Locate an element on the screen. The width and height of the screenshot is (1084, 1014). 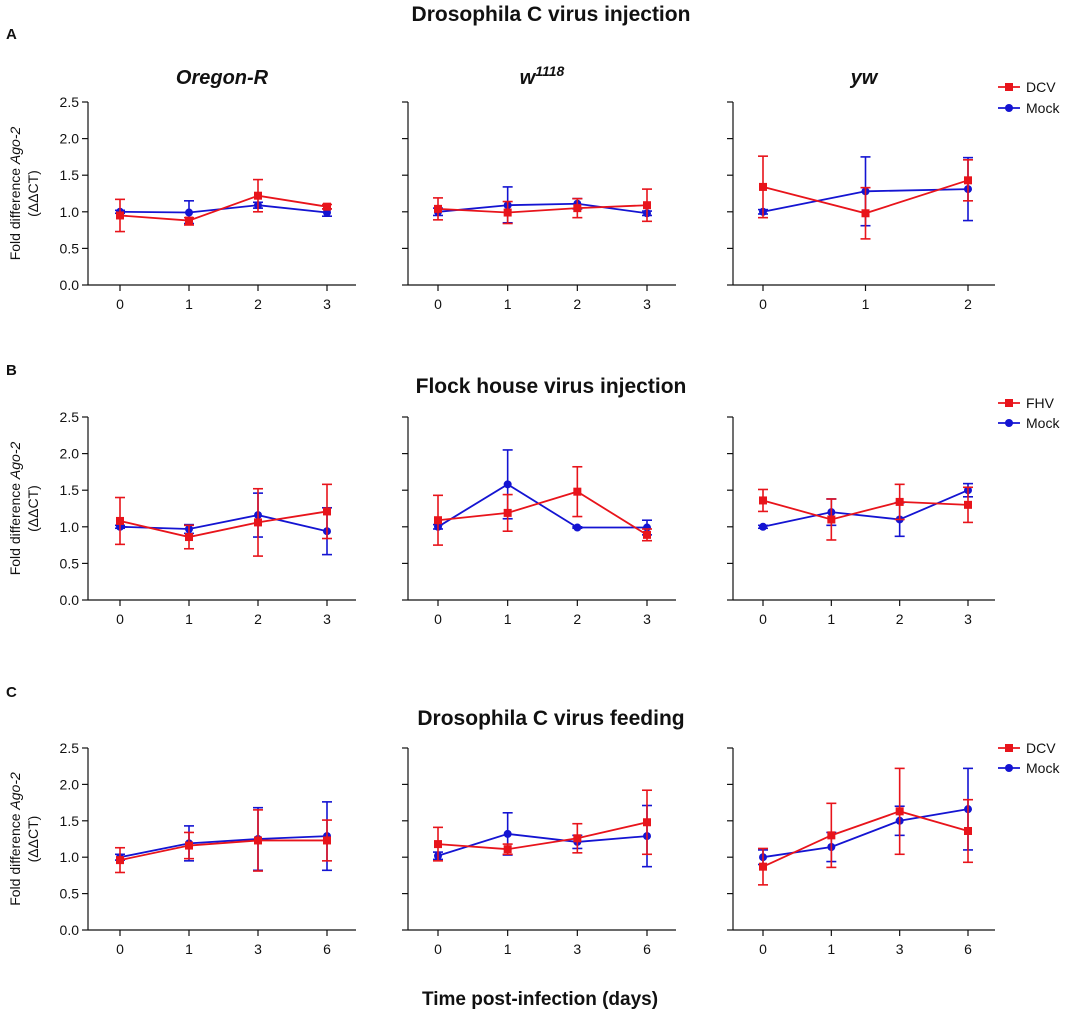
subplot-A-1: 0.0 0.5 1.0 1.5 2.0 2.5 0 1 2 3 Oregon-R is located at coordinates (208, 189).